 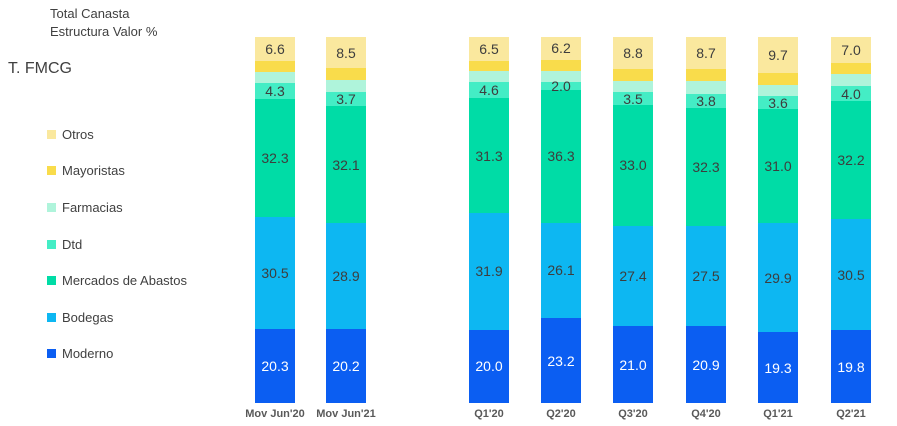 What do you see at coordinates (275, 414) in the screenshot?
I see `x-axis-label-mov-jun-20: Mov Jun'20` at bounding box center [275, 414].